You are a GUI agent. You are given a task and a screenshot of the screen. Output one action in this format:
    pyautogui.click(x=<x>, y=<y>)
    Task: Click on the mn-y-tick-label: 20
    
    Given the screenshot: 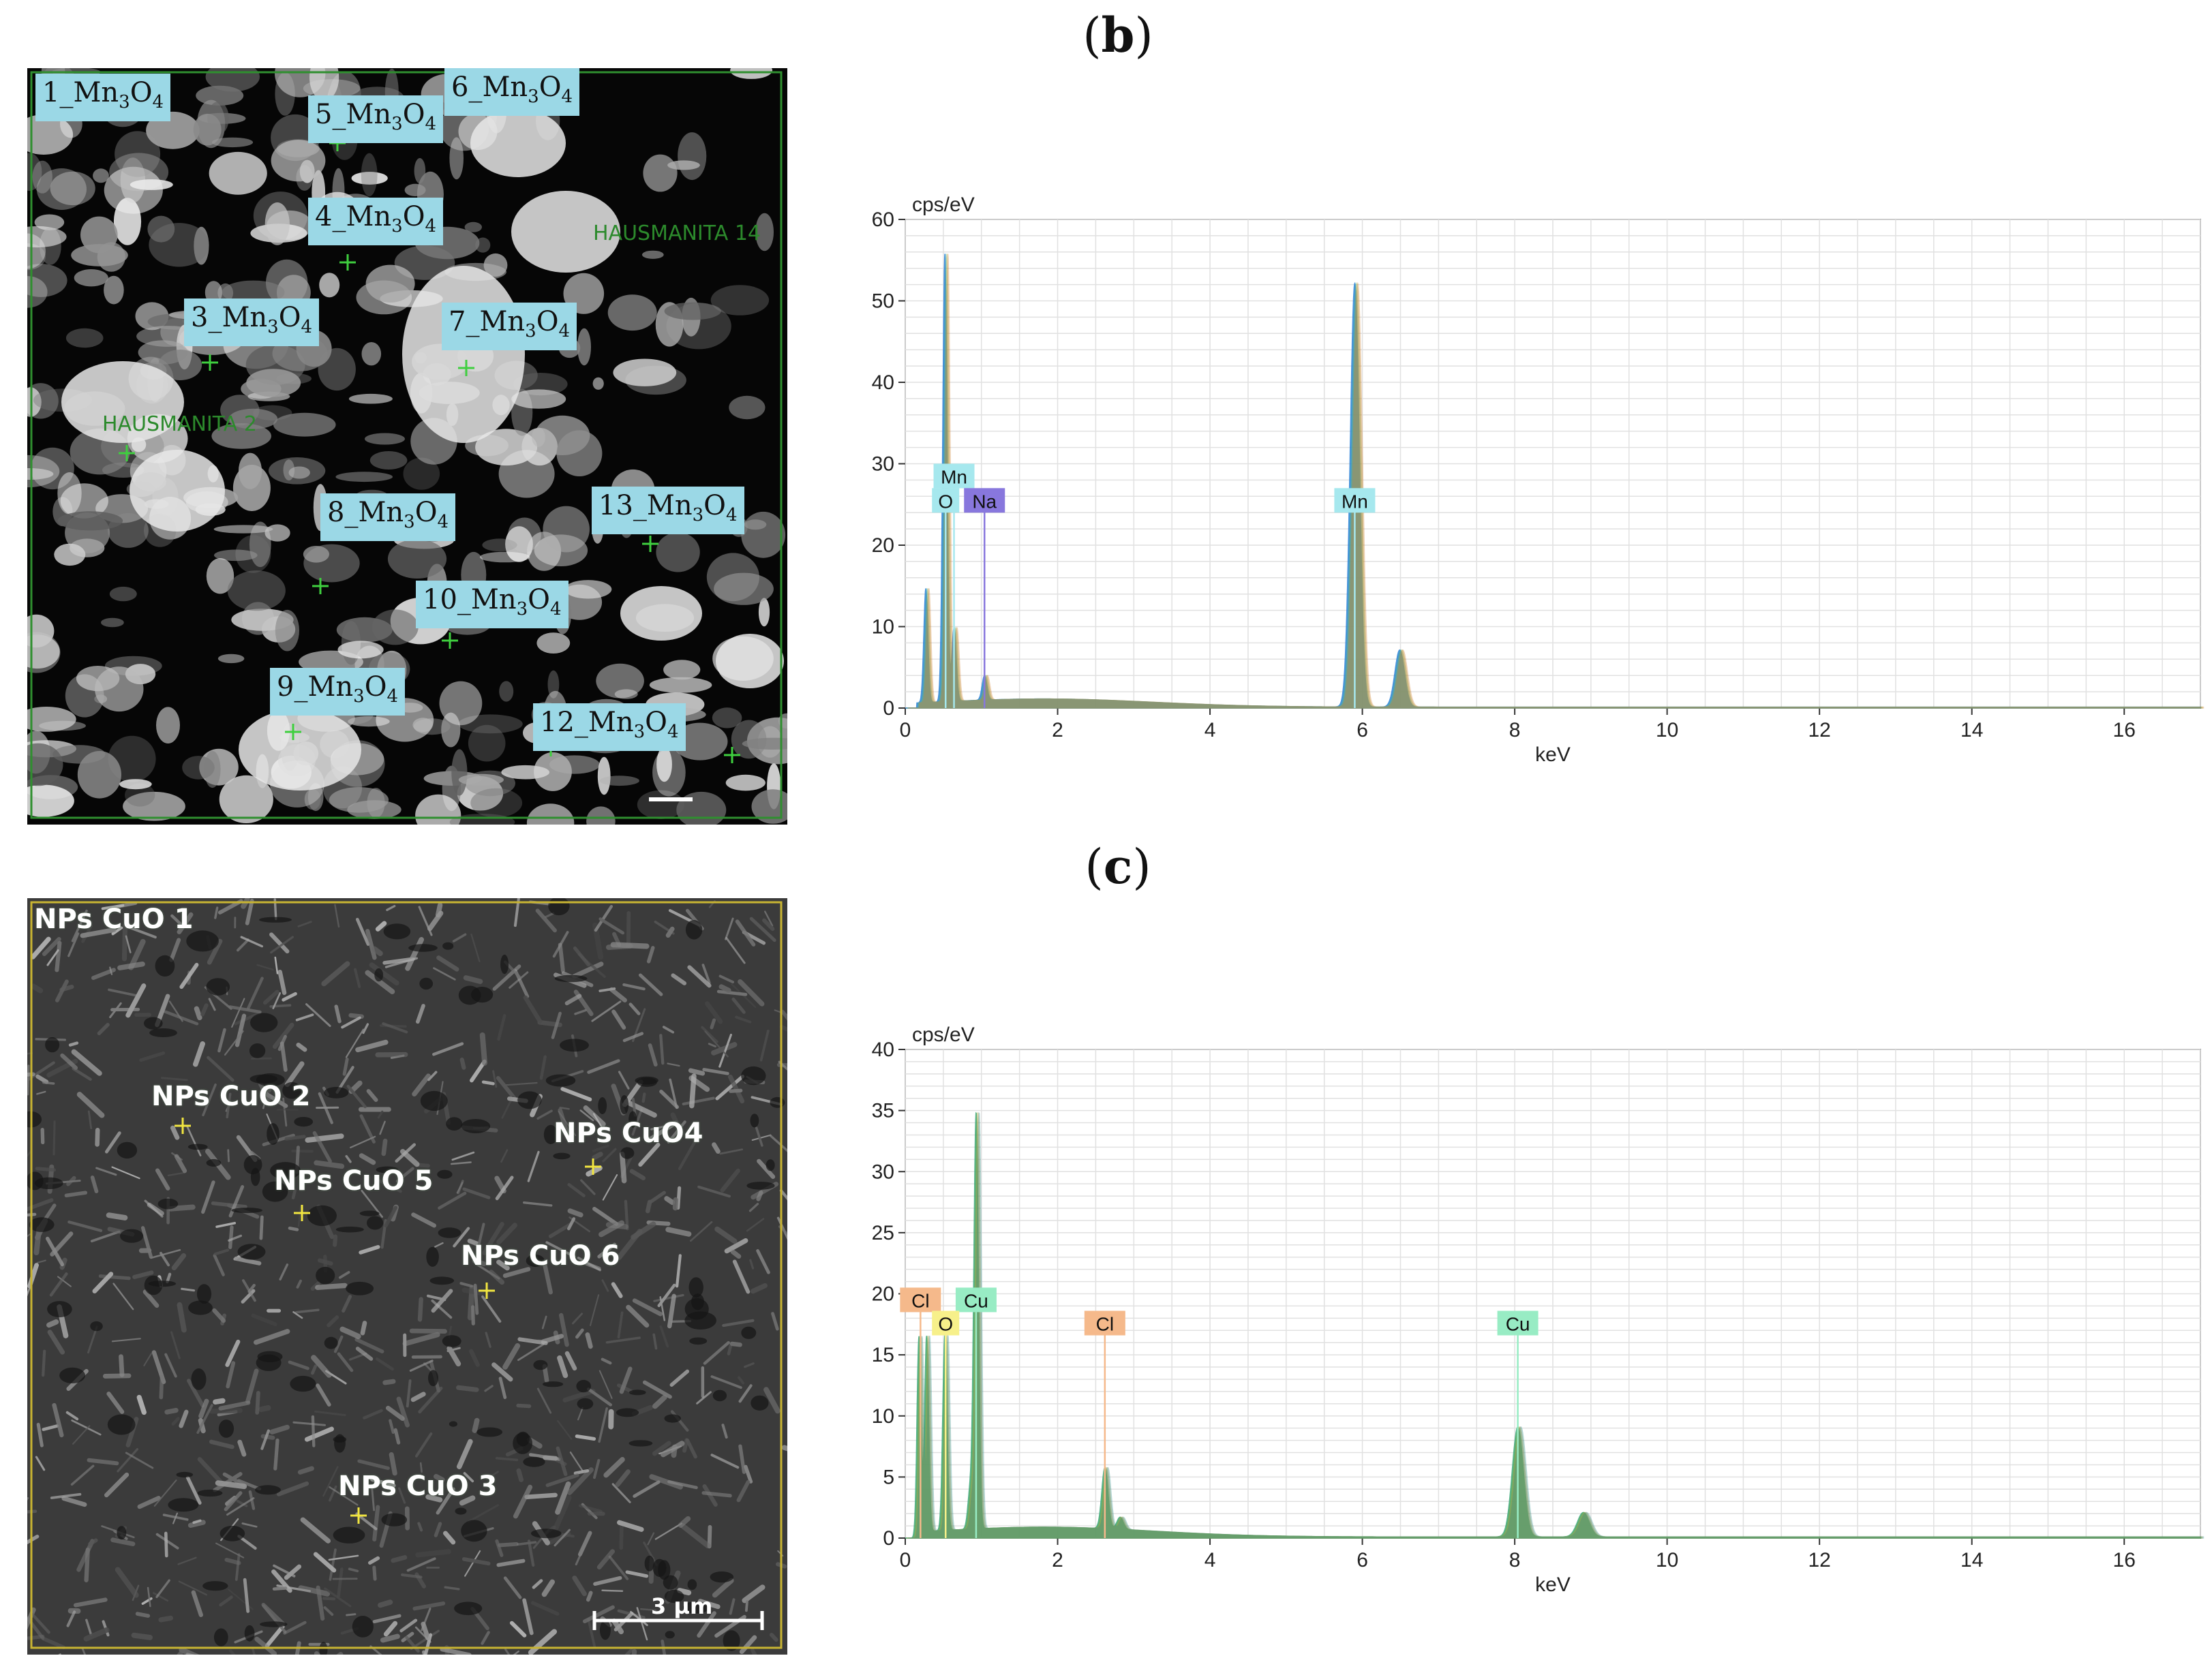 What is the action you would take?
    pyautogui.click(x=883, y=546)
    